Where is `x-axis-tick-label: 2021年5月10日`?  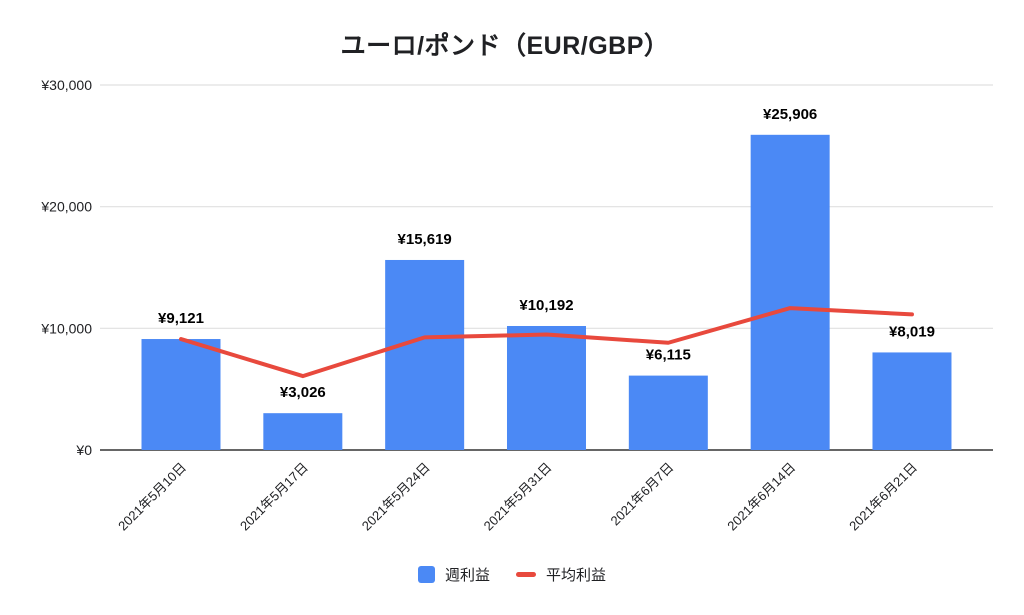
x-axis-tick-label: 2021年5月10日 is located at coordinates (152, 497).